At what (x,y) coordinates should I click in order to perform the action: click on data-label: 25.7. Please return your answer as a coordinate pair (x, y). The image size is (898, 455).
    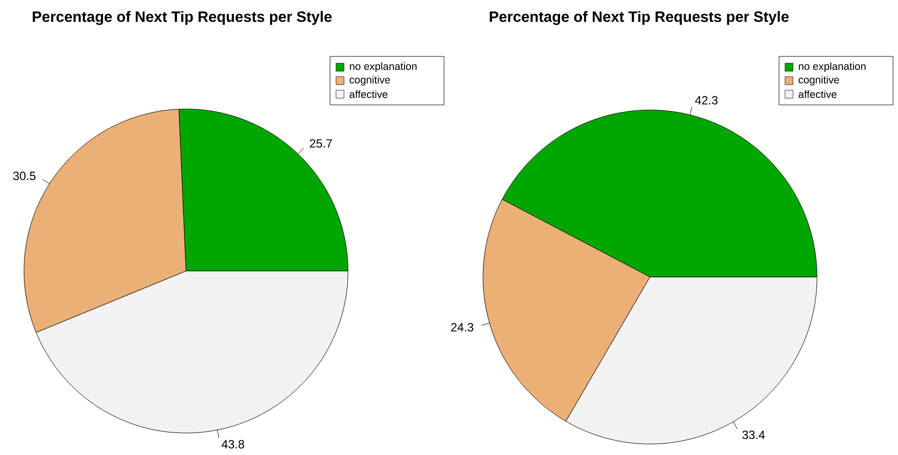
    Looking at the image, I should click on (321, 143).